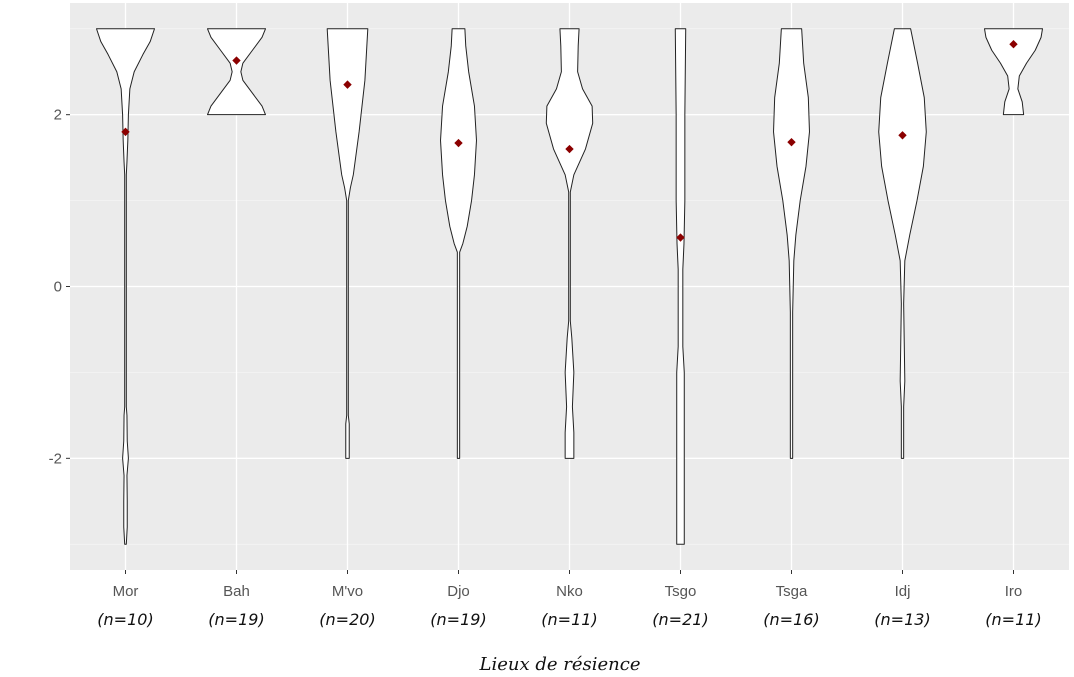  Describe the element at coordinates (125, 286) in the screenshot. I see `violin-mor` at that location.